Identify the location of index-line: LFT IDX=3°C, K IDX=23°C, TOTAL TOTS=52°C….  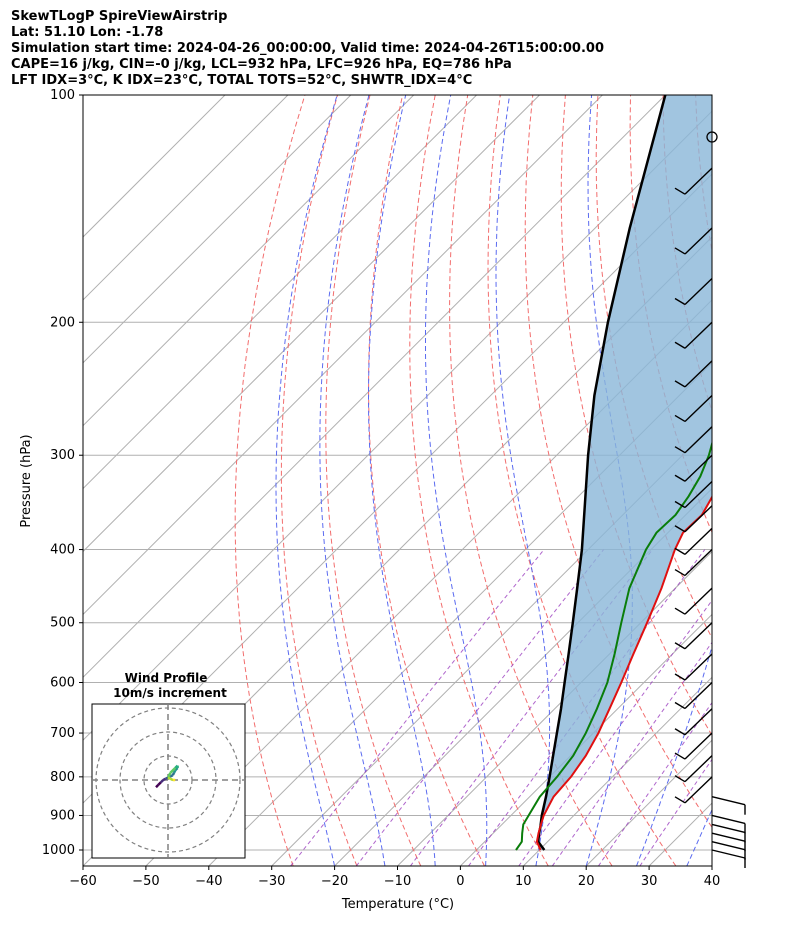
(242, 80).